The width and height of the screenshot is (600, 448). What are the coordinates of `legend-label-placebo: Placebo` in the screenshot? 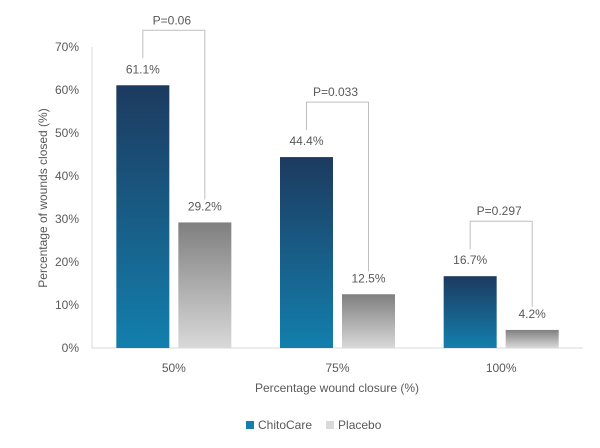 It's located at (360, 425).